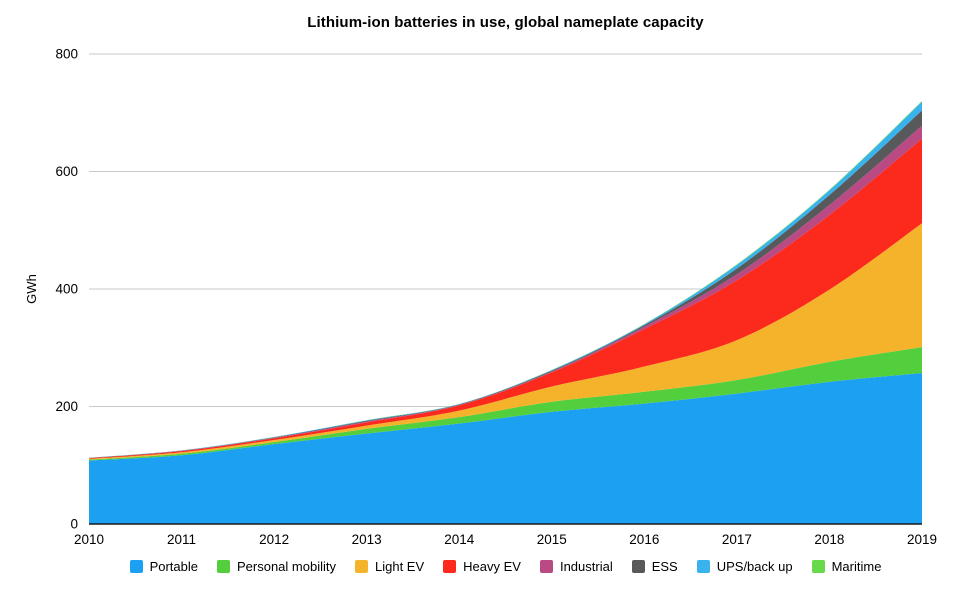  Describe the element at coordinates (173, 566) in the screenshot. I see `legend-label-portable: Portable` at that location.